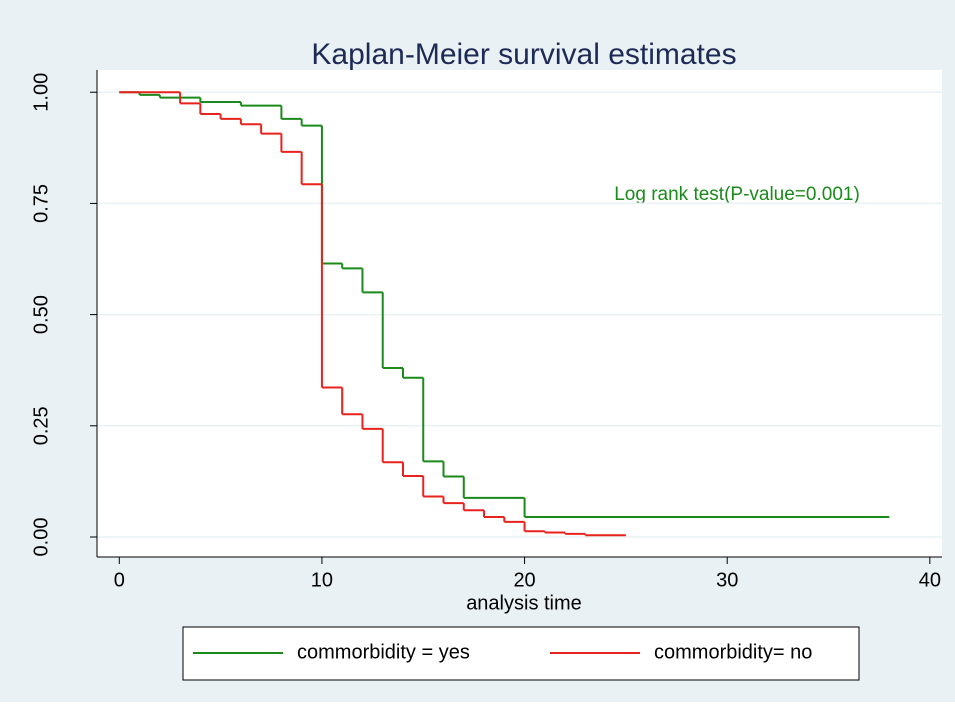 The height and width of the screenshot is (707, 955). Describe the element at coordinates (524, 603) in the screenshot. I see `x-axis-label: analysis time` at that location.